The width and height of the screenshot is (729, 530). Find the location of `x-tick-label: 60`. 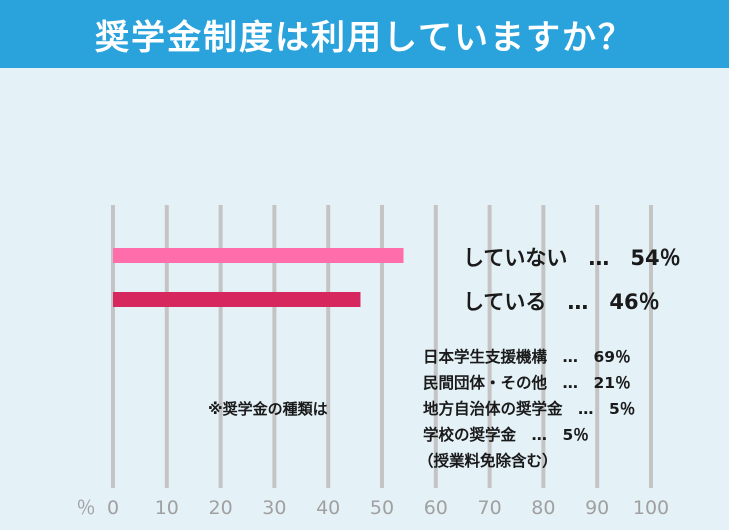

x-tick-label: 60 is located at coordinates (436, 508).